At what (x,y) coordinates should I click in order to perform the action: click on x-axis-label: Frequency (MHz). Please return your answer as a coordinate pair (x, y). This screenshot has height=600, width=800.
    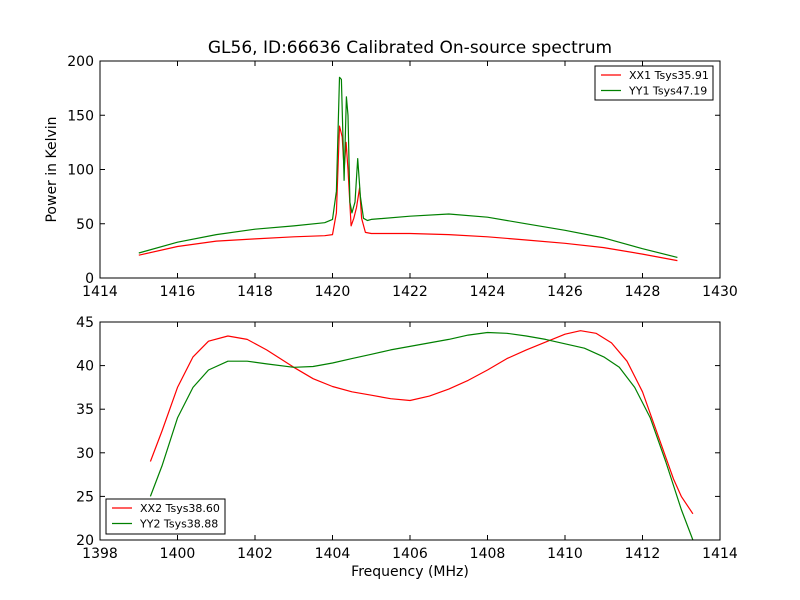
    Looking at the image, I should click on (410, 572).